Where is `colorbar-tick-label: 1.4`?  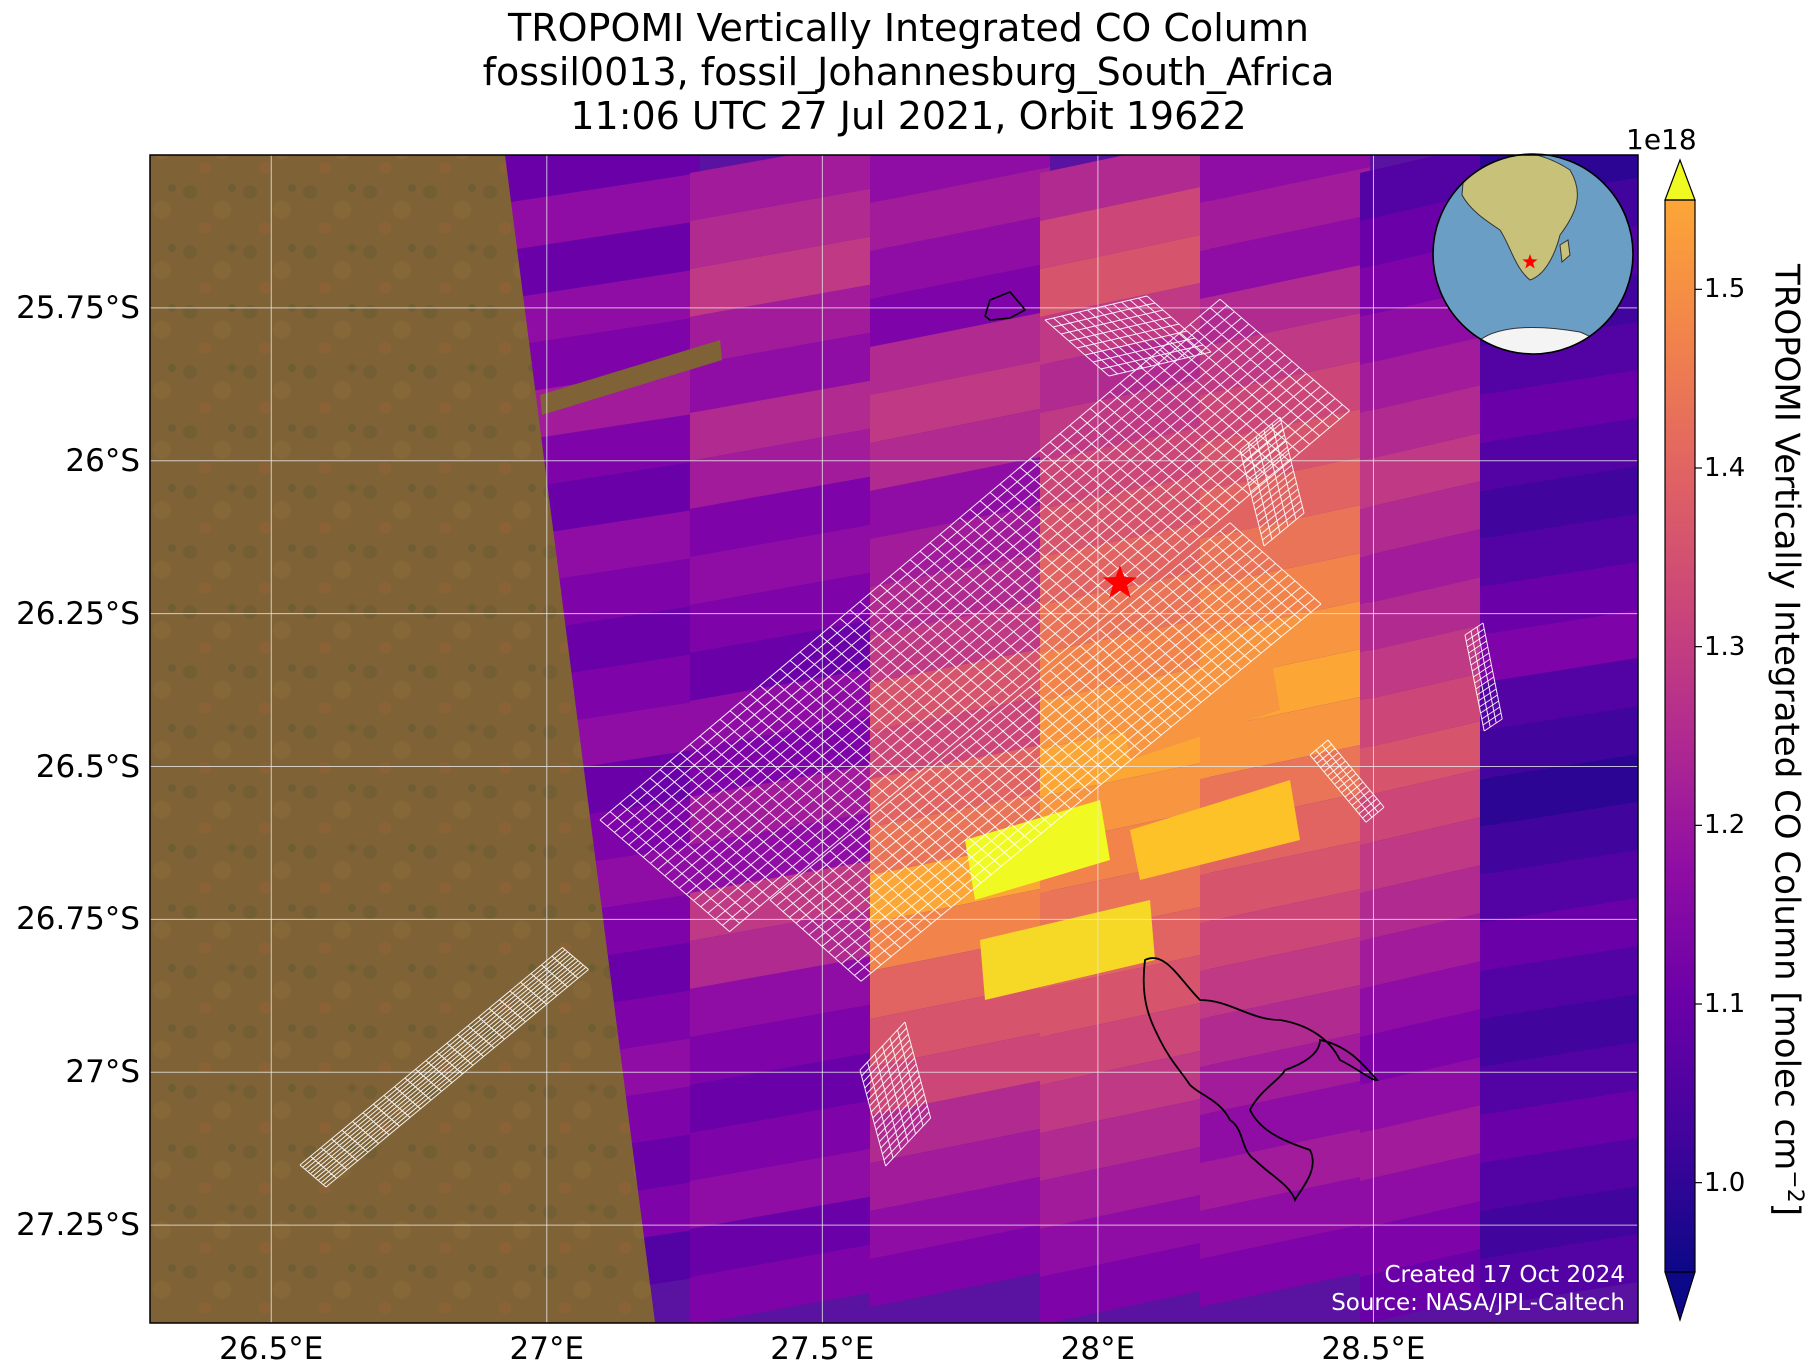
colorbar-tick-label: 1.4 is located at coordinates (1725, 468).